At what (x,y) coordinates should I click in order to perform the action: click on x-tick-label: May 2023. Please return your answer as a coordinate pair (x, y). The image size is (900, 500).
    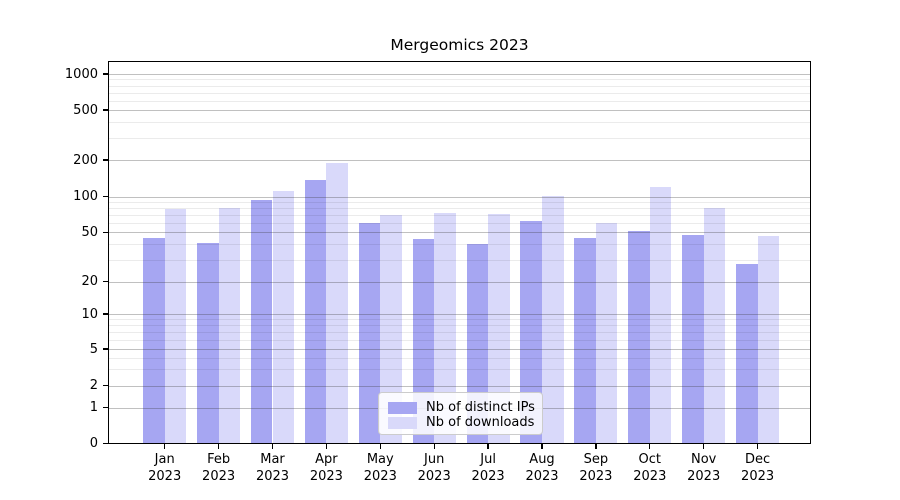
    Looking at the image, I should click on (380, 468).